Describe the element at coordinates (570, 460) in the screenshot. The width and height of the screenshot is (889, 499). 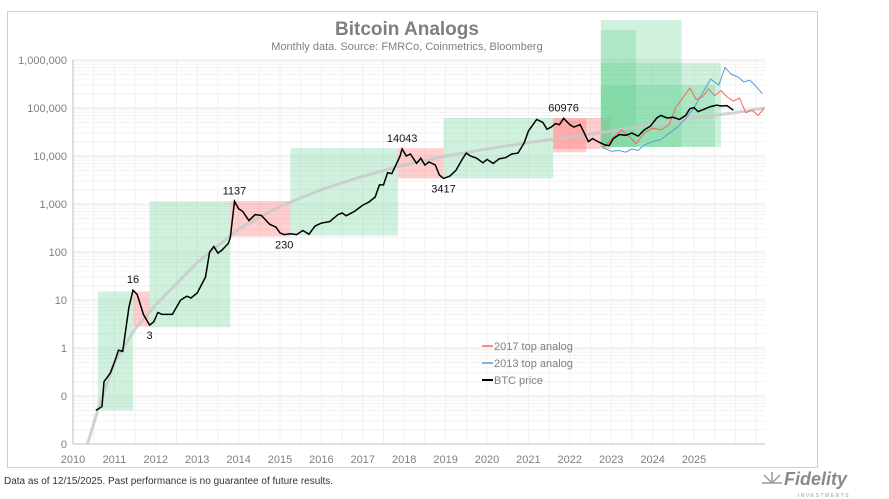
I see `x-tick-label: 2022` at that location.